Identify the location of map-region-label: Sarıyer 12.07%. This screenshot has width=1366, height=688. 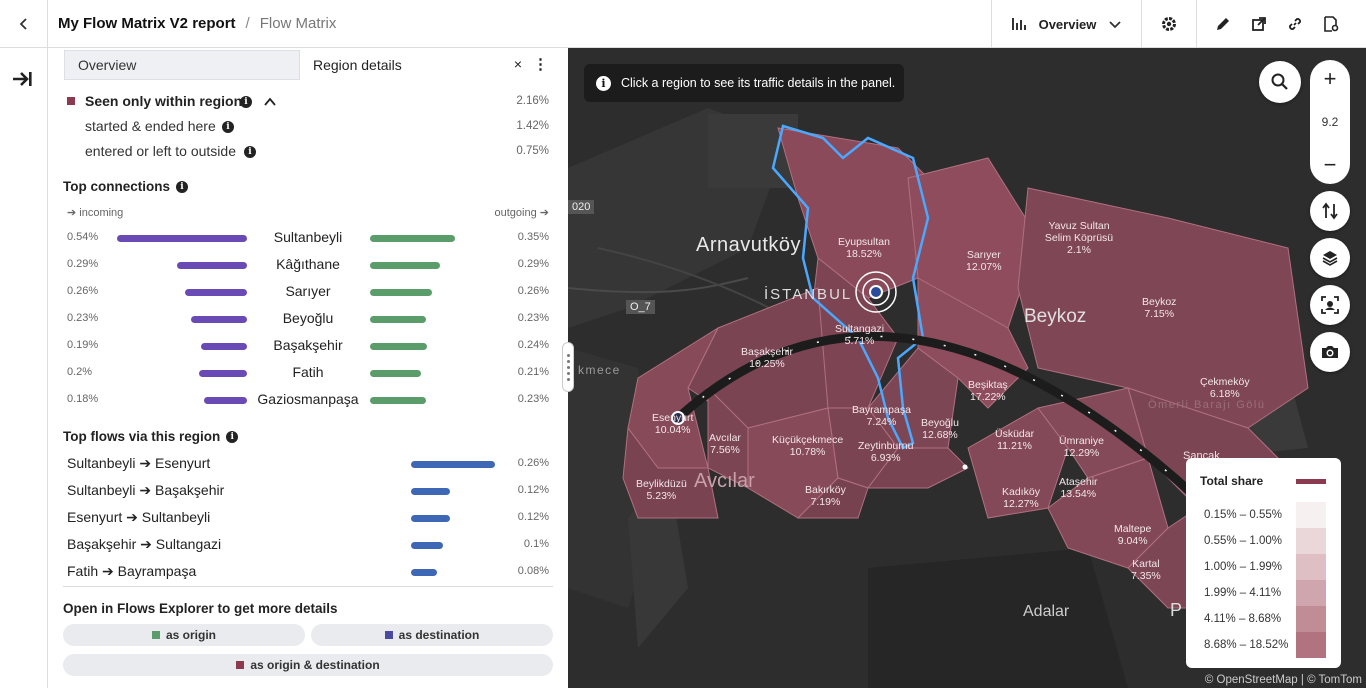
(984, 261).